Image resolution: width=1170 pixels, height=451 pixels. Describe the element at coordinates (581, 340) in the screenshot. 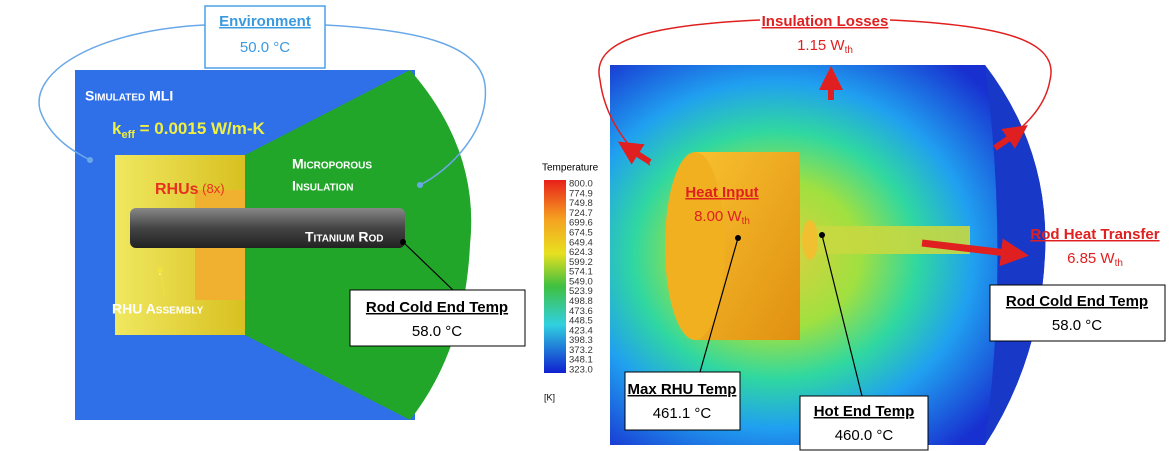

I see `colorbar-tick: 398.3` at that location.